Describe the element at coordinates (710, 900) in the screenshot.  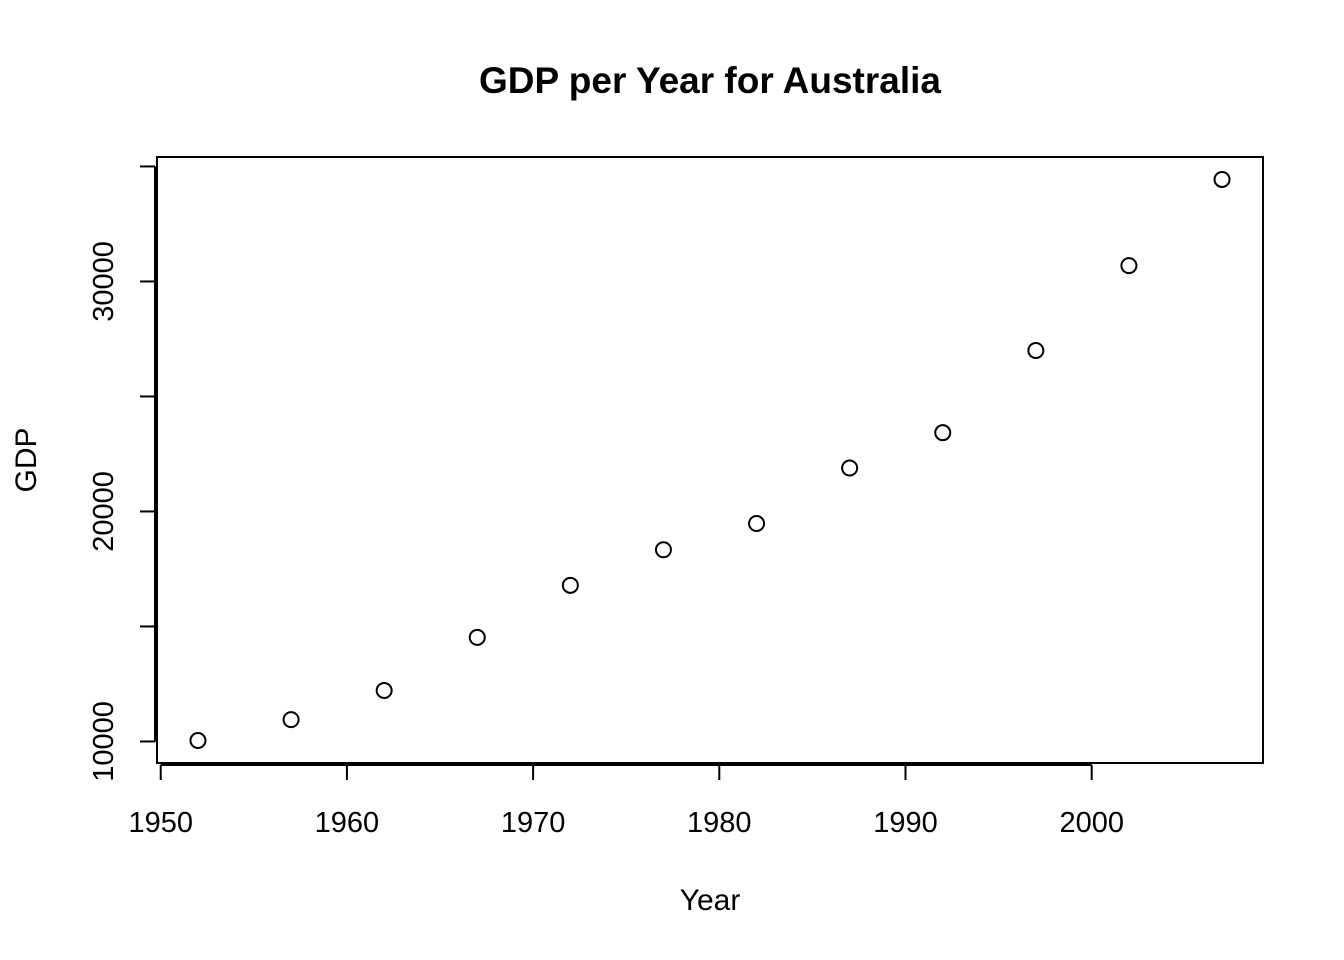
I see `x-axis-label: Year` at that location.